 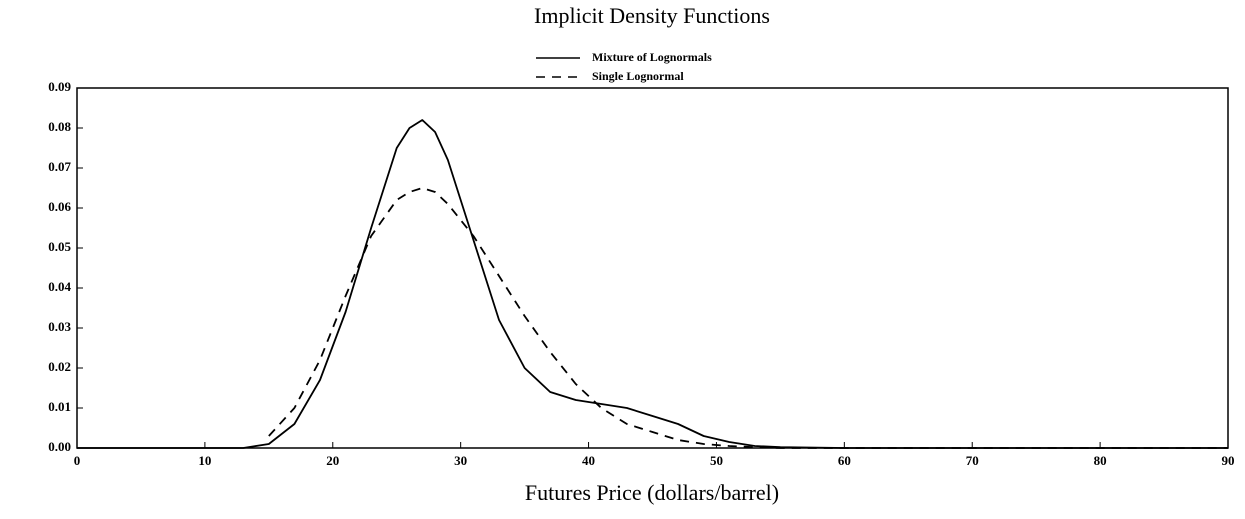 I want to click on x-tick-label: 0, so click(x=77, y=460).